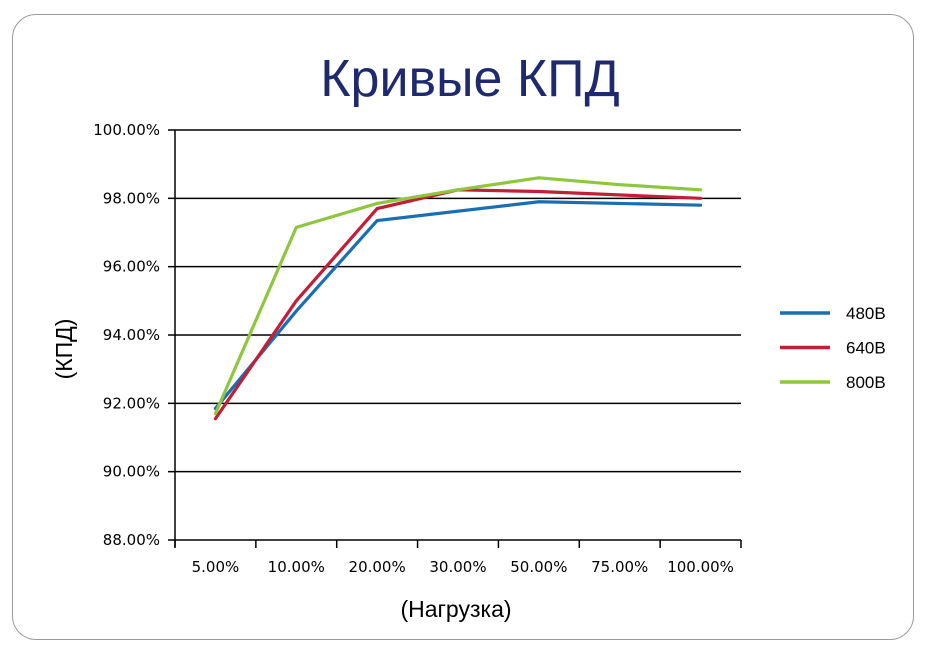  I want to click on chart-title: Кривые КПД, so click(470, 79).